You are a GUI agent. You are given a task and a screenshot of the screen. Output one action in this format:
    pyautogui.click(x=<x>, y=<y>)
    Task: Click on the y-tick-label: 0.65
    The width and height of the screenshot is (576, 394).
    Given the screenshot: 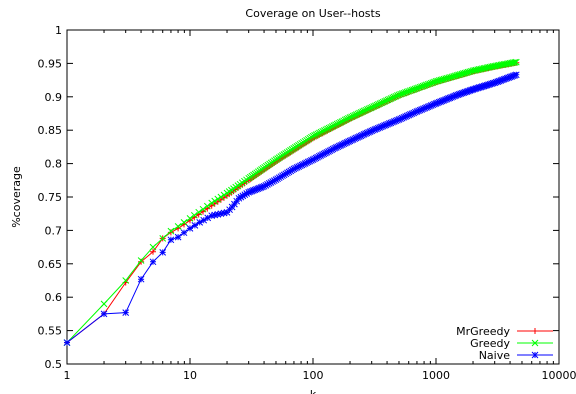 What is the action you would take?
    pyautogui.click(x=50, y=264)
    